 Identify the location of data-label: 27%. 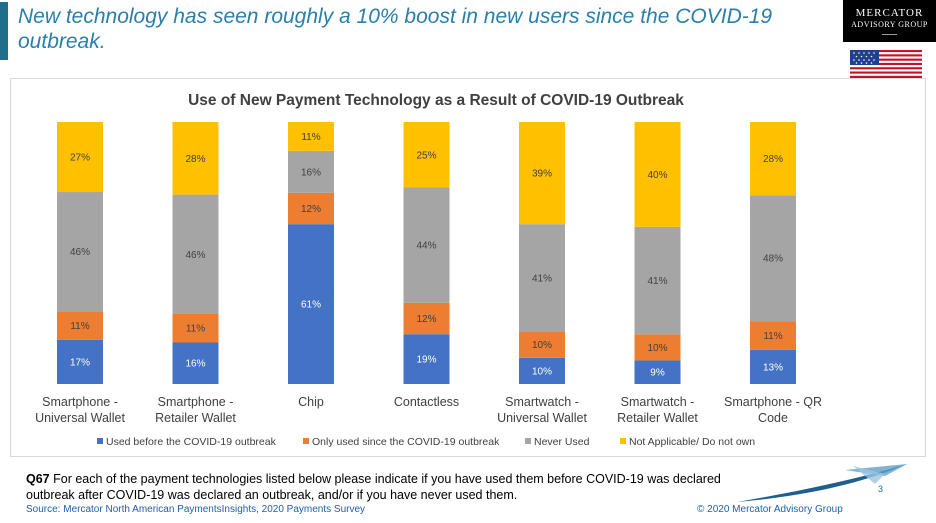
(80, 158).